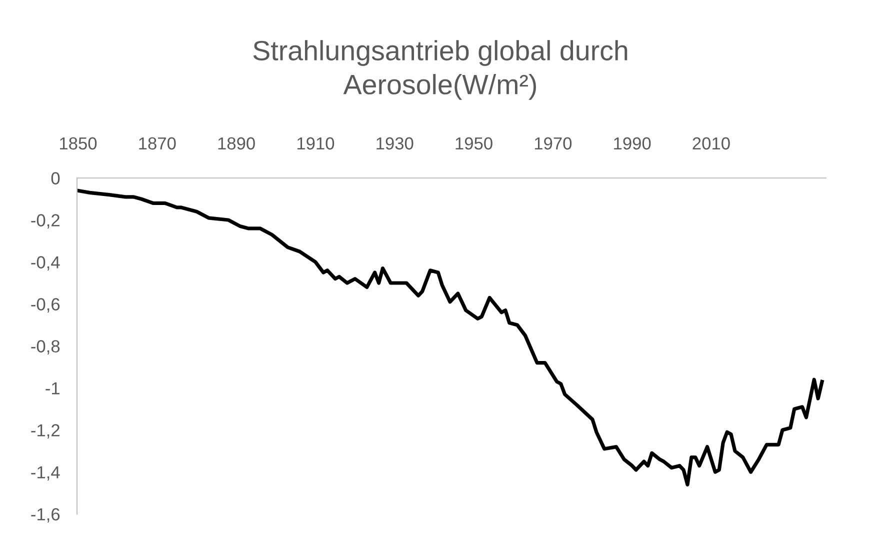 This screenshot has width=881, height=545. I want to click on y-tick-label: 0, so click(55, 178).